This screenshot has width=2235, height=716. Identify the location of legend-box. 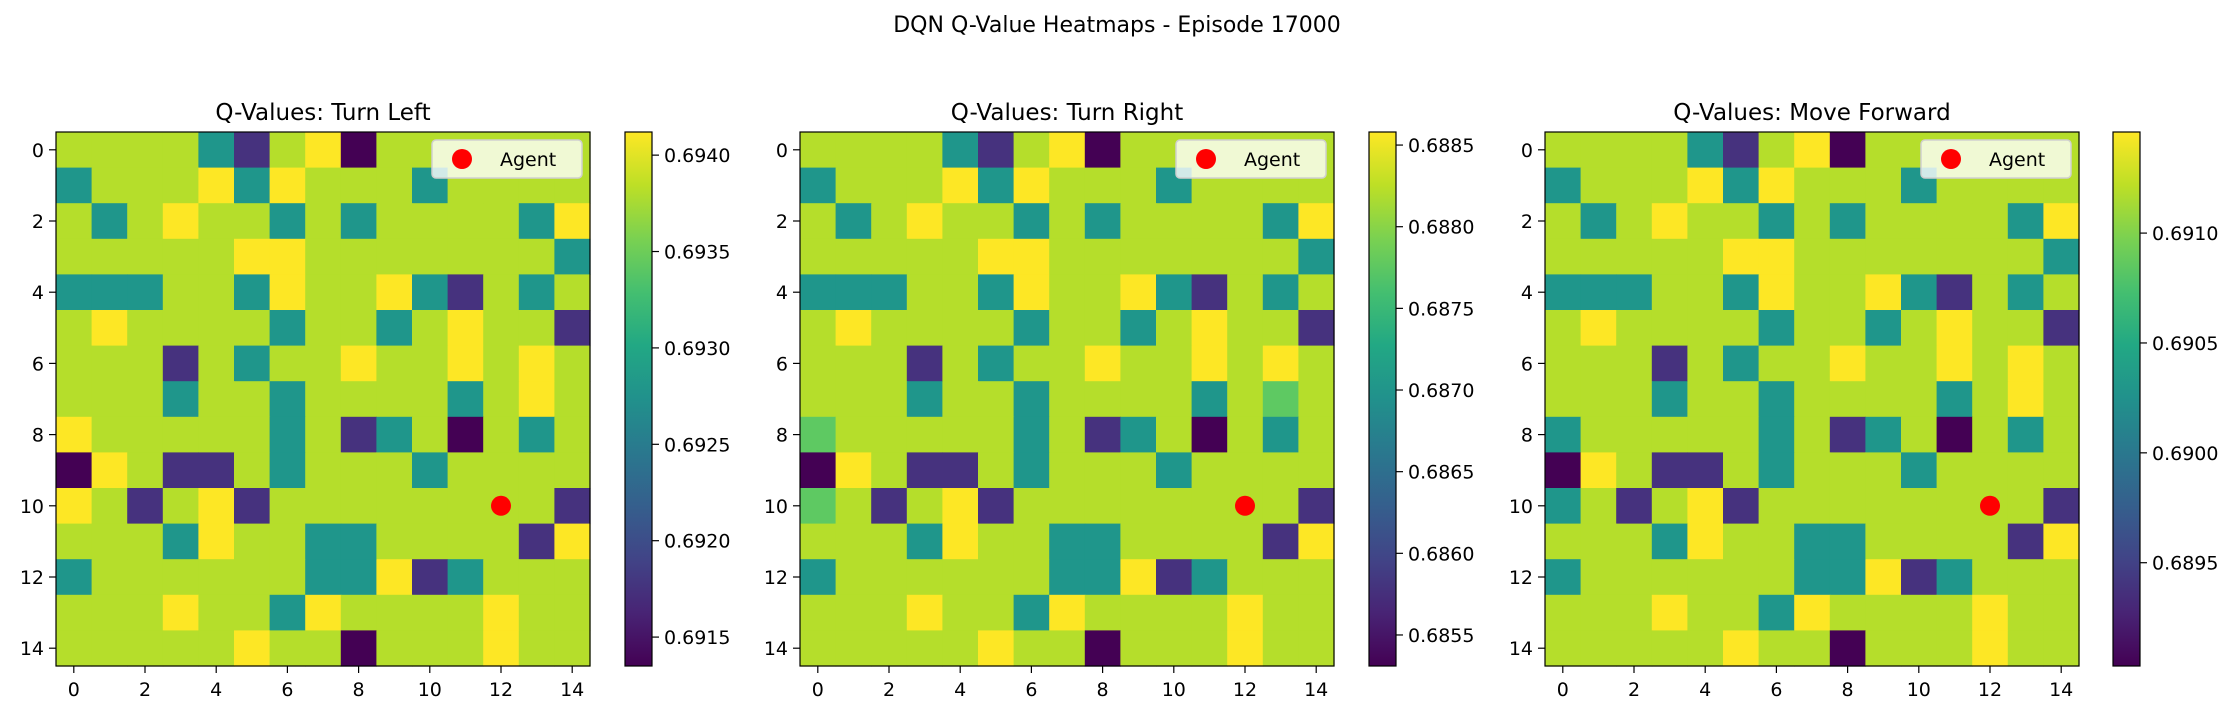
(507, 159).